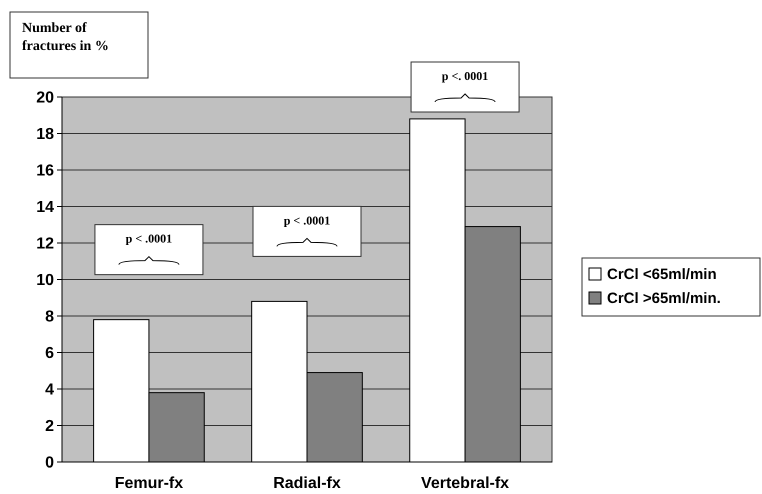 The height and width of the screenshot is (494, 762). What do you see at coordinates (49, 317) in the screenshot?
I see `y-tick-label: 8` at bounding box center [49, 317].